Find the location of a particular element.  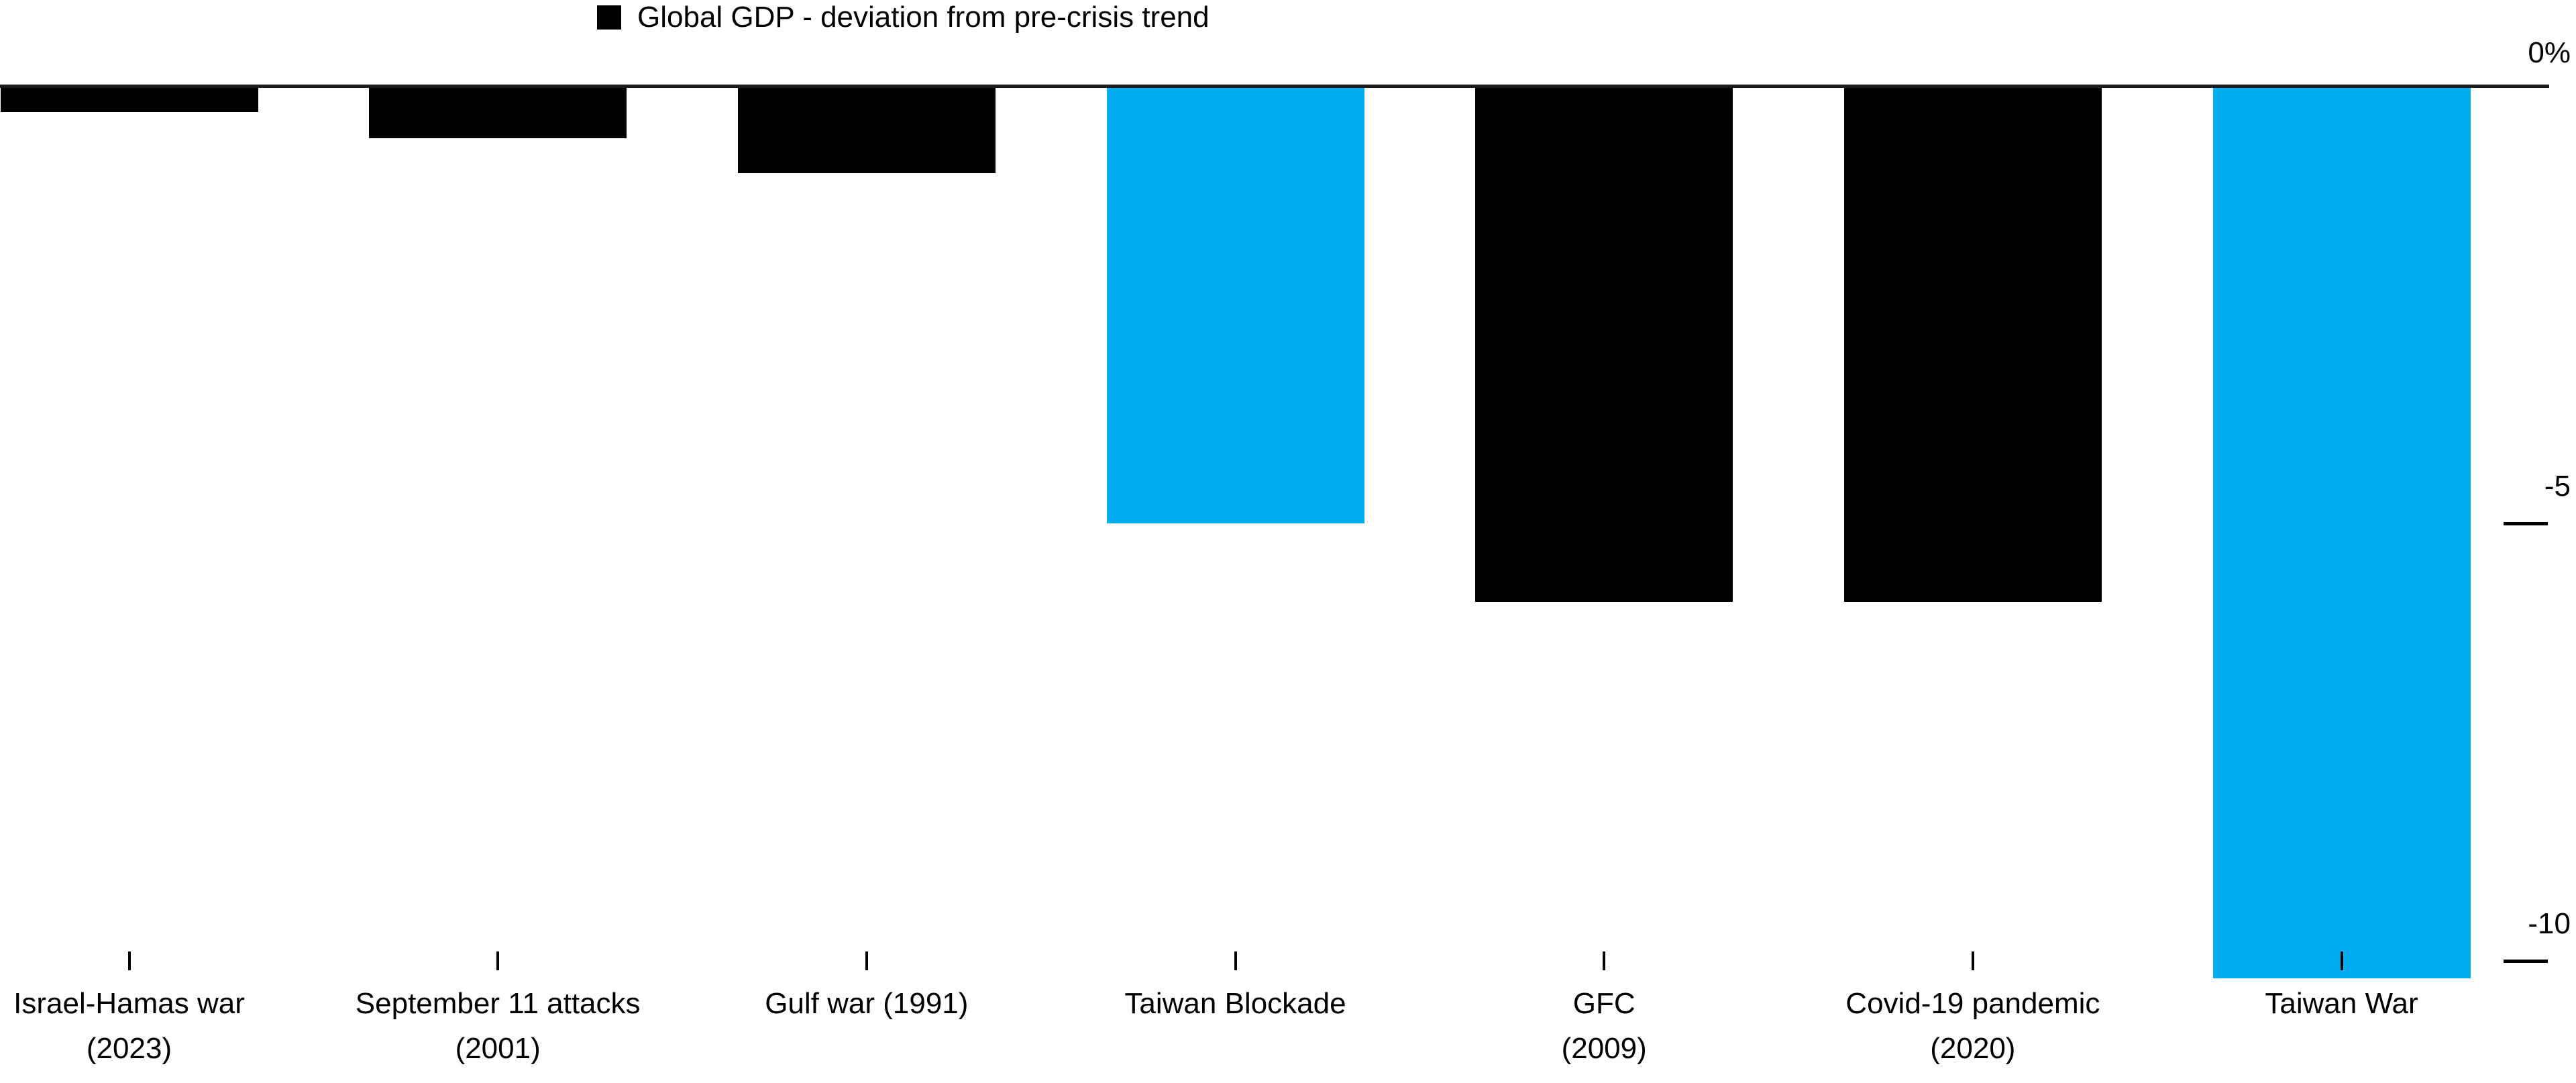

x-tick-taiwan-war is located at coordinates (2341, 960).